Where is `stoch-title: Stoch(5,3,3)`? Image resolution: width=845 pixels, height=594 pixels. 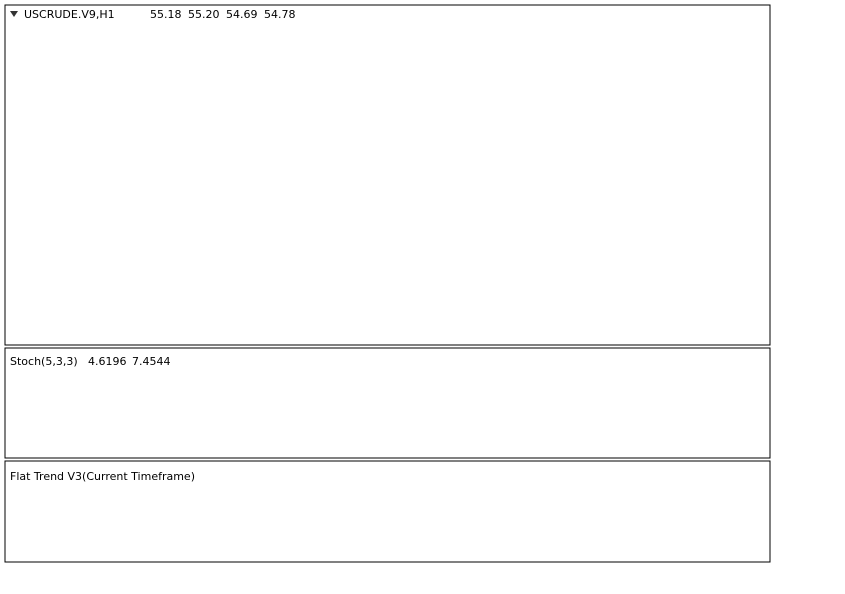 stoch-title: Stoch(5,3,3) is located at coordinates (44, 361).